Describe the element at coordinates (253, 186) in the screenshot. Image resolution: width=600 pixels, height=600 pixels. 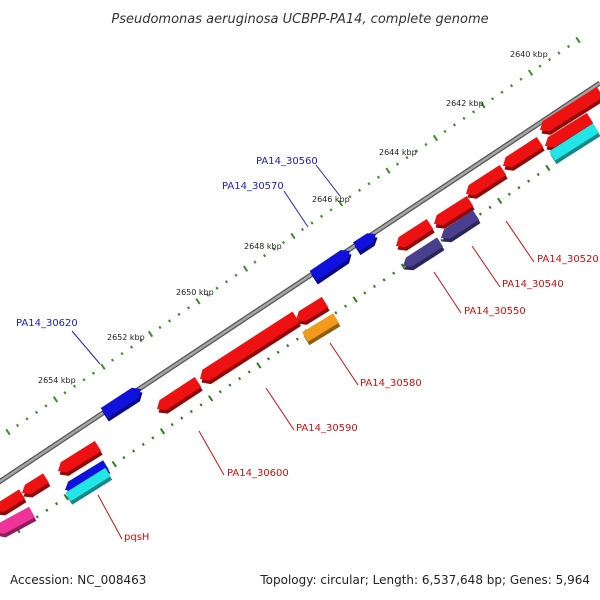
I see `gene-label-pa14-30570: PA14_30570` at that location.